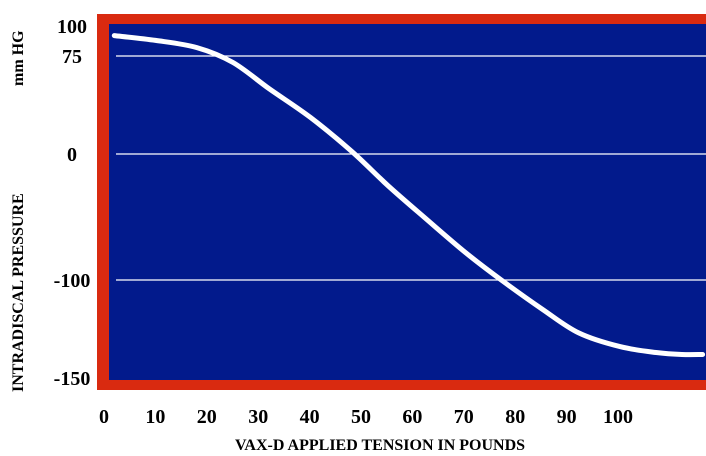 Image resolution: width=706 pixels, height=456 pixels. Describe the element at coordinates (104, 417) in the screenshot. I see `x-tick-label: 0` at that location.